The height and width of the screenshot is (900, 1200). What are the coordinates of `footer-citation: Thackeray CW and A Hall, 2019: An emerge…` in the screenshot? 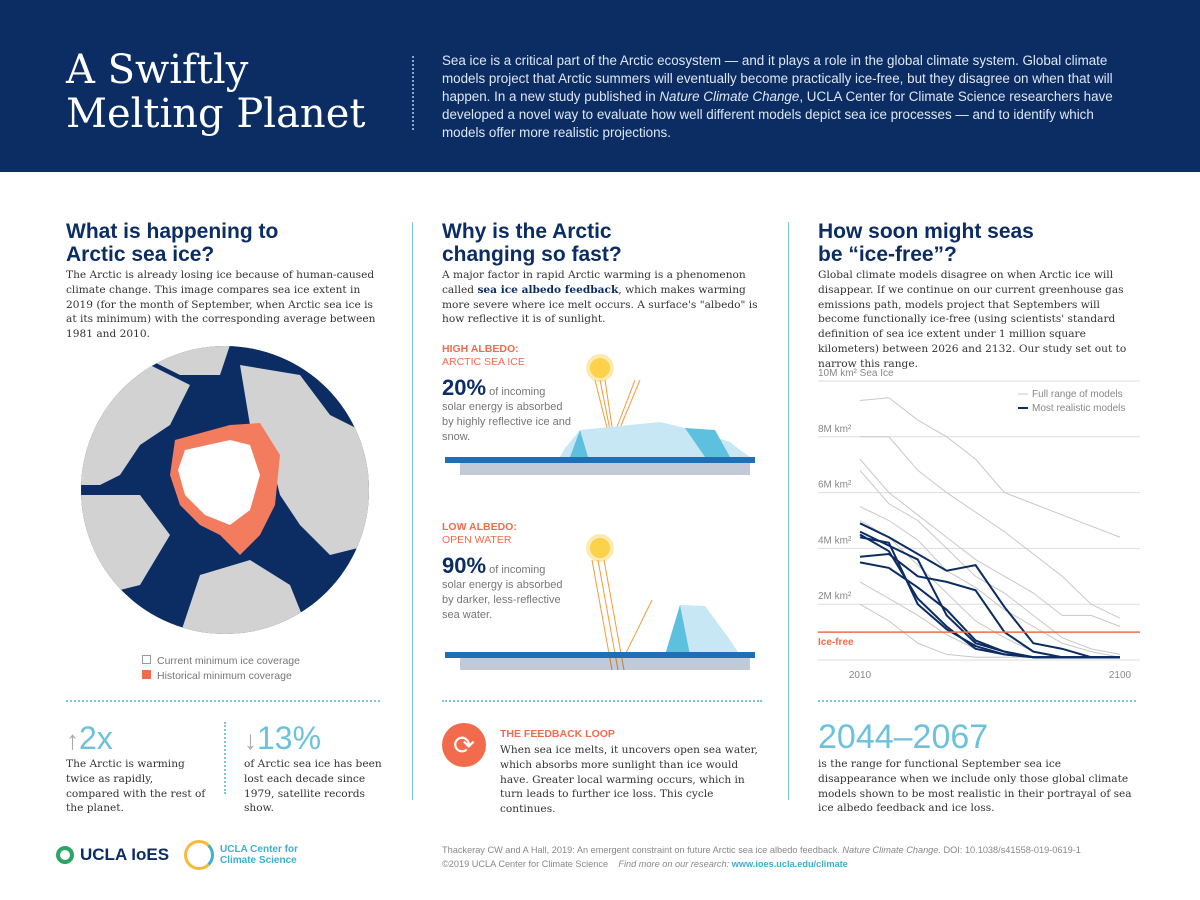 It's located at (761, 857).